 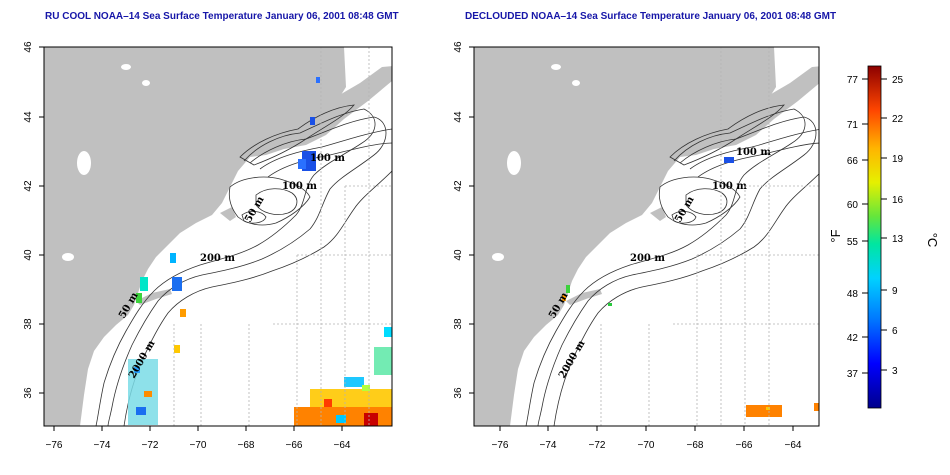 What do you see at coordinates (853, 338) in the screenshot?
I see `fahrenheit-tick: 42` at bounding box center [853, 338].